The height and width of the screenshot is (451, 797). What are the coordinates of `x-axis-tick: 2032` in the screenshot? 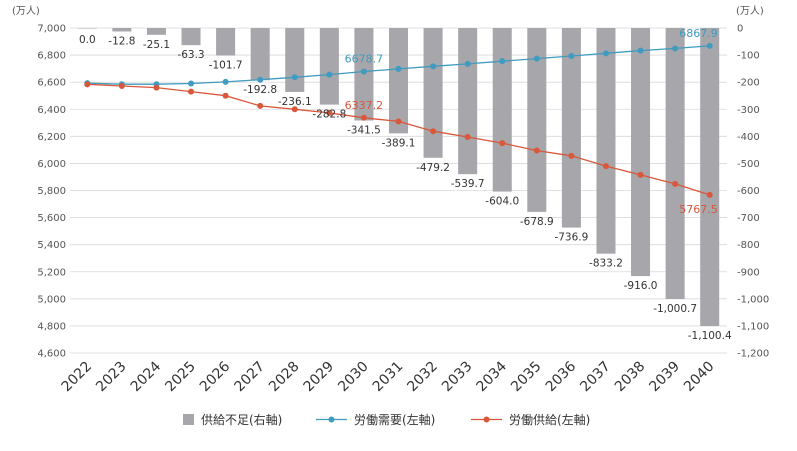 It's located at (422, 377).